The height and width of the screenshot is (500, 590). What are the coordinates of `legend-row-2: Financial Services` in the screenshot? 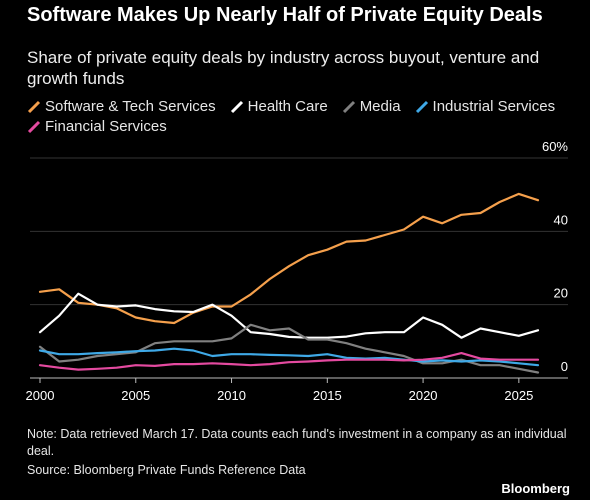 It's located at (299, 127).